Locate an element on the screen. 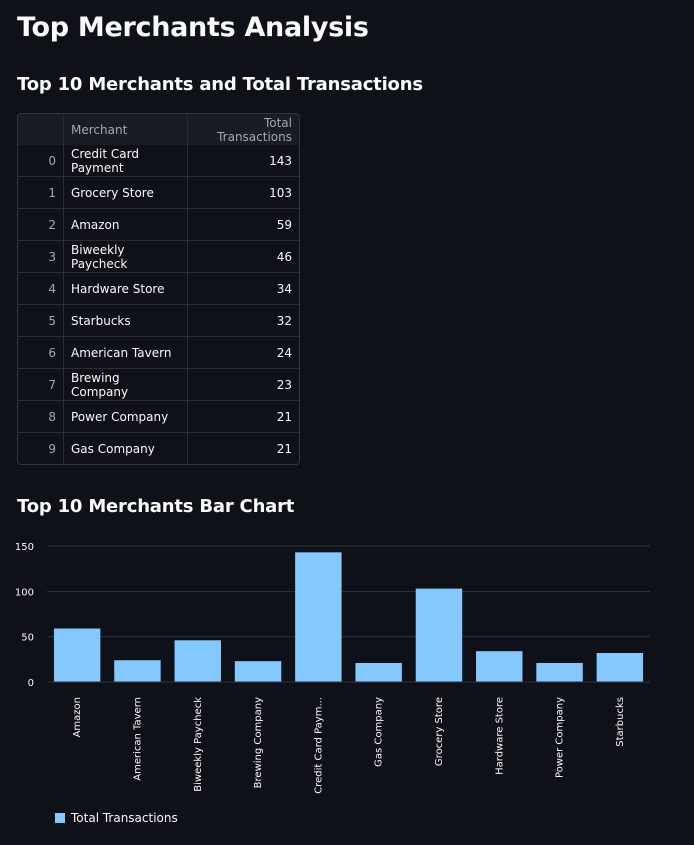 The image size is (694, 845). x-tick-label: Biweekly Paycheck is located at coordinates (198, 744).